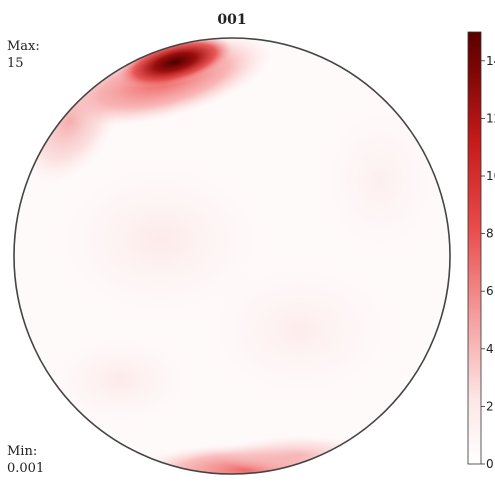  Describe the element at coordinates (22, 451) in the screenshot. I see `min-label: Min:` at that location.